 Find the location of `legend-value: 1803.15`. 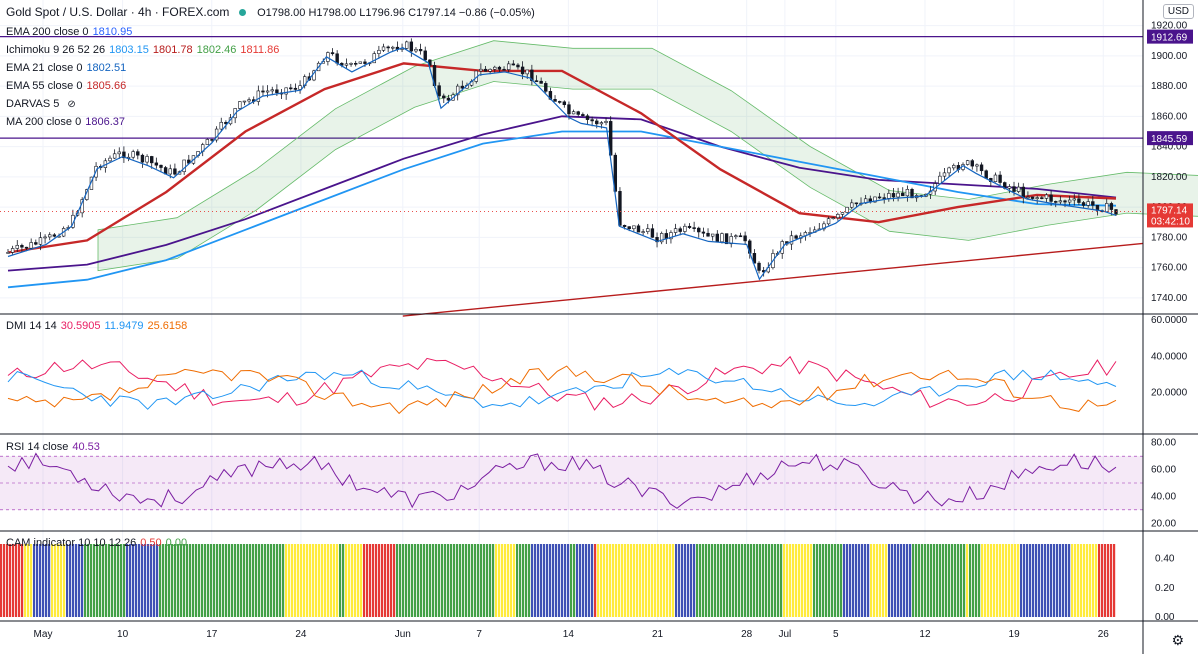

legend-value: 1803.15 is located at coordinates (129, 50).